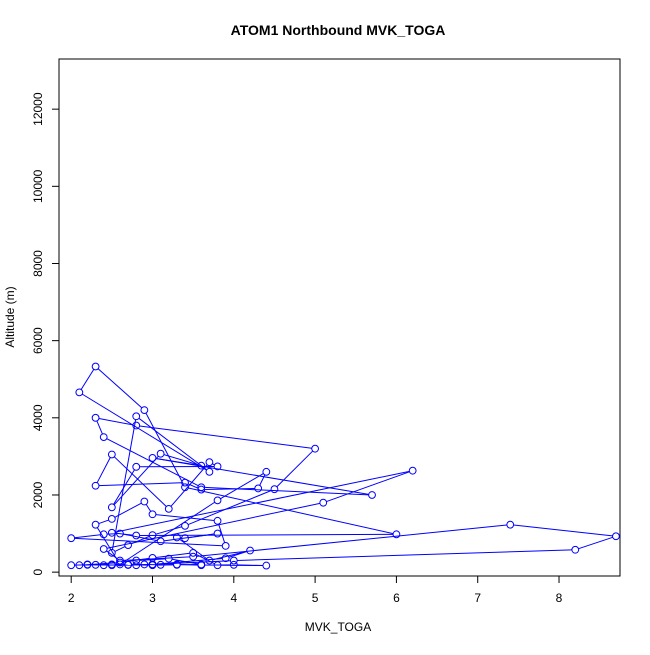 This screenshot has width=650, height=655. What do you see at coordinates (38, 340) in the screenshot?
I see `y-tick-label: 6000` at bounding box center [38, 340].